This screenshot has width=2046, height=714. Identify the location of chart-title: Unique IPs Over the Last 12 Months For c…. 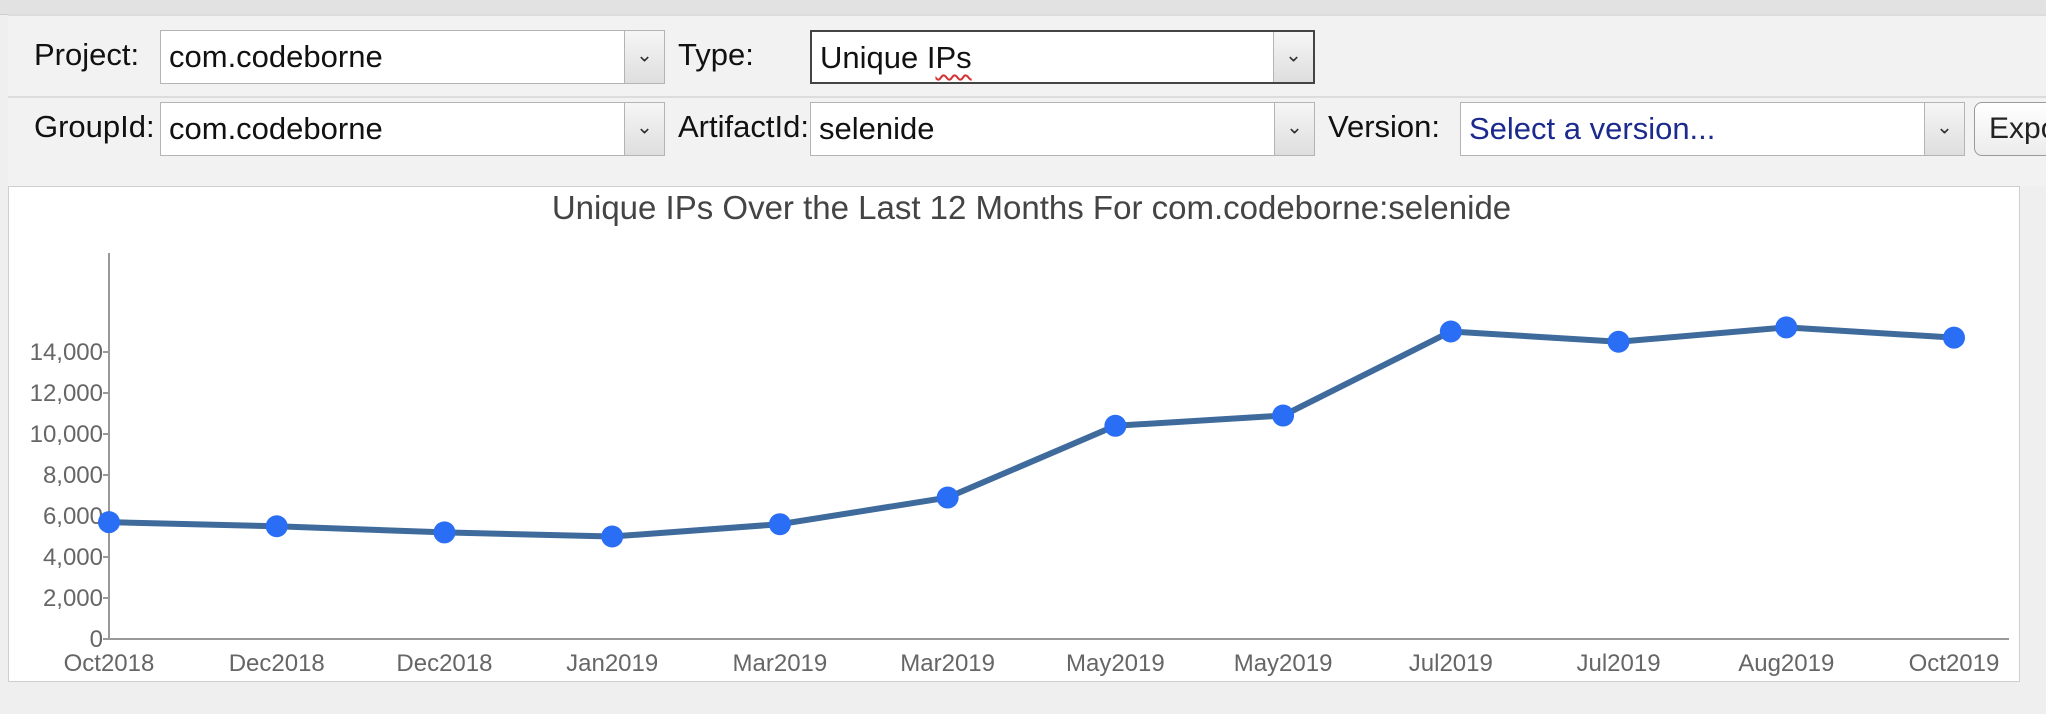
(1031, 207).